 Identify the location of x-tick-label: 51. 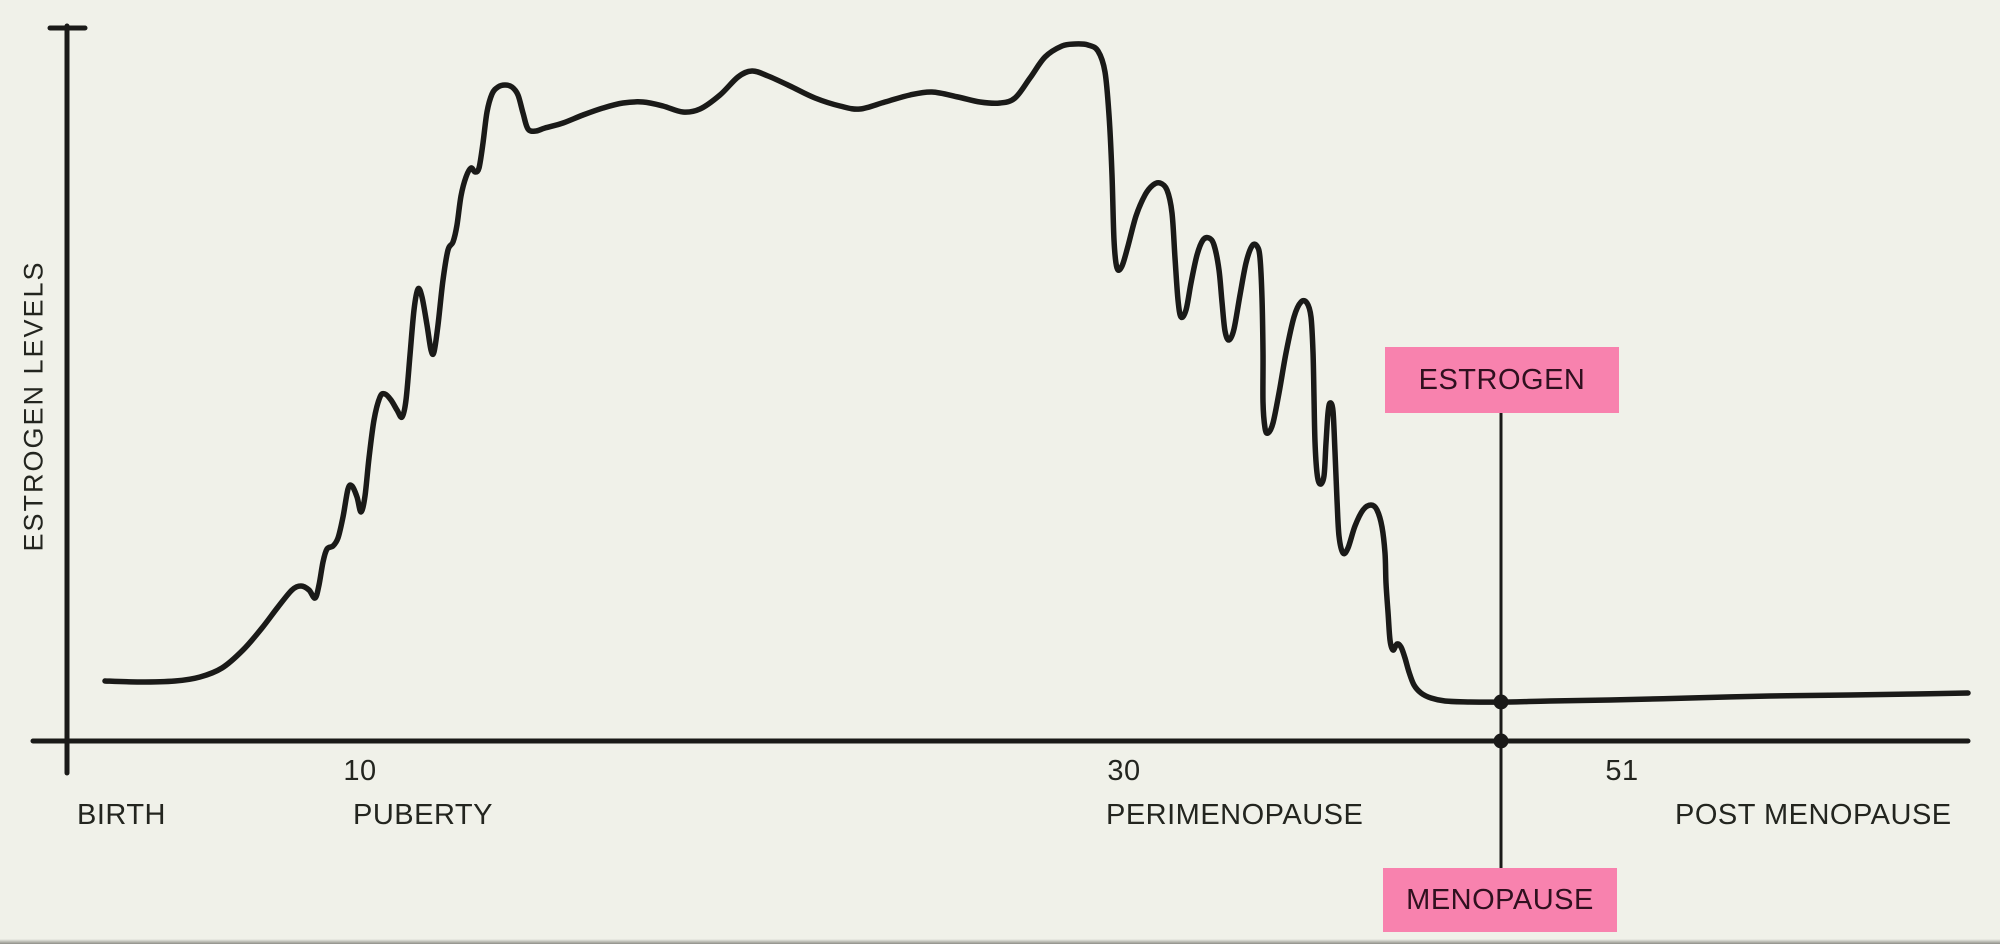
(1622, 771).